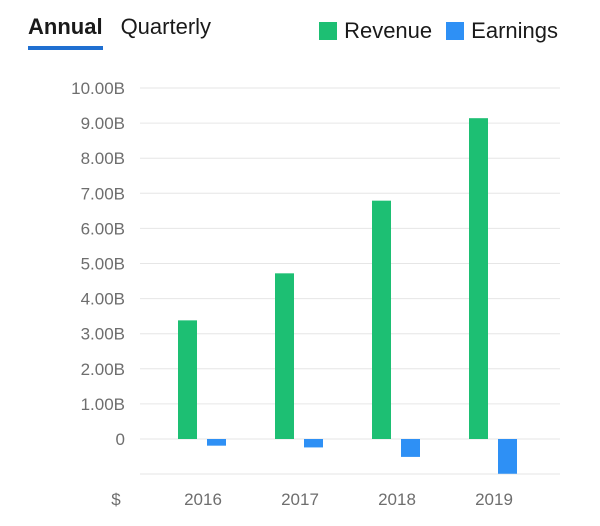 This screenshot has height=526, width=600. Describe the element at coordinates (166, 26) in the screenshot. I see `tab-quarterly: Quarterly` at that location.